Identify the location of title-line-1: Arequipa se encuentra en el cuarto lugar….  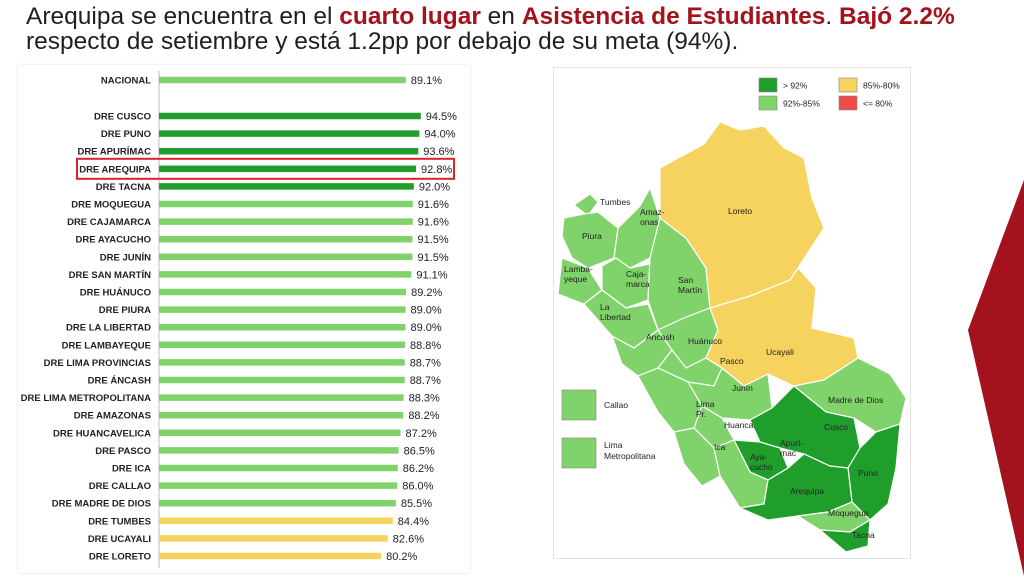
(511, 16).